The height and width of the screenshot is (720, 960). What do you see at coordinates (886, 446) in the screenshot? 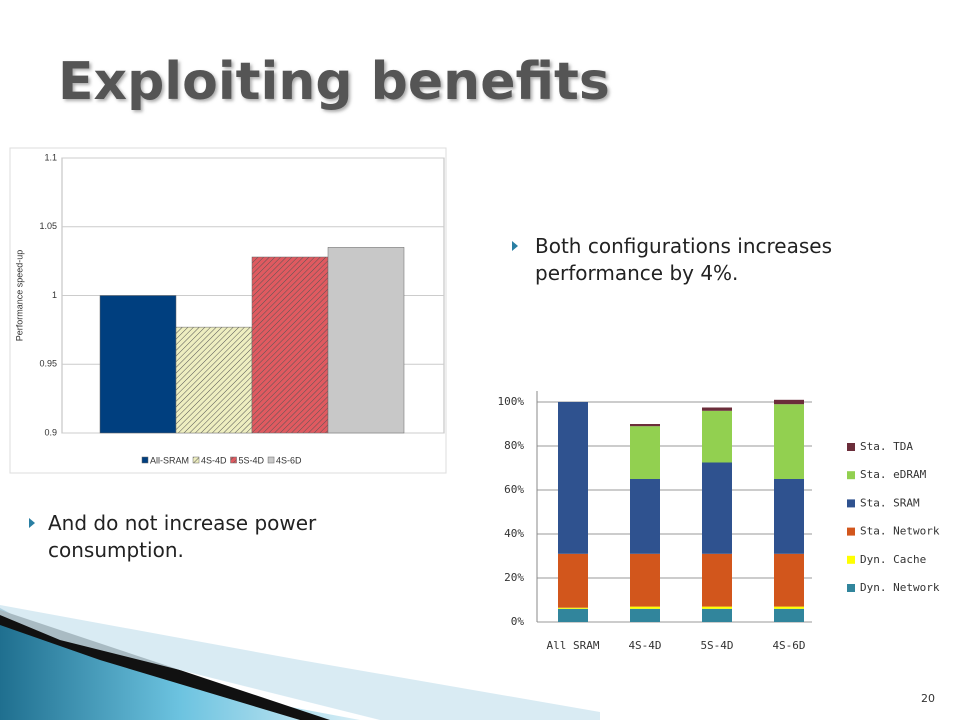
I see `legend-label: Sta. TDA` at bounding box center [886, 446].